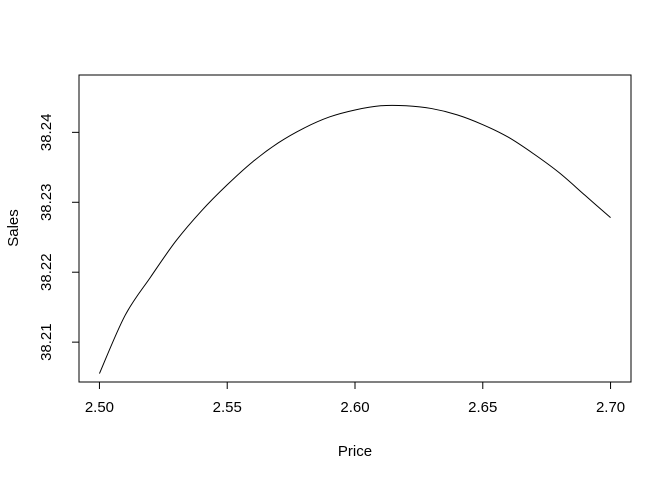 The width and height of the screenshot is (672, 480). I want to click on y-tick-label: 38.21, so click(46, 342).